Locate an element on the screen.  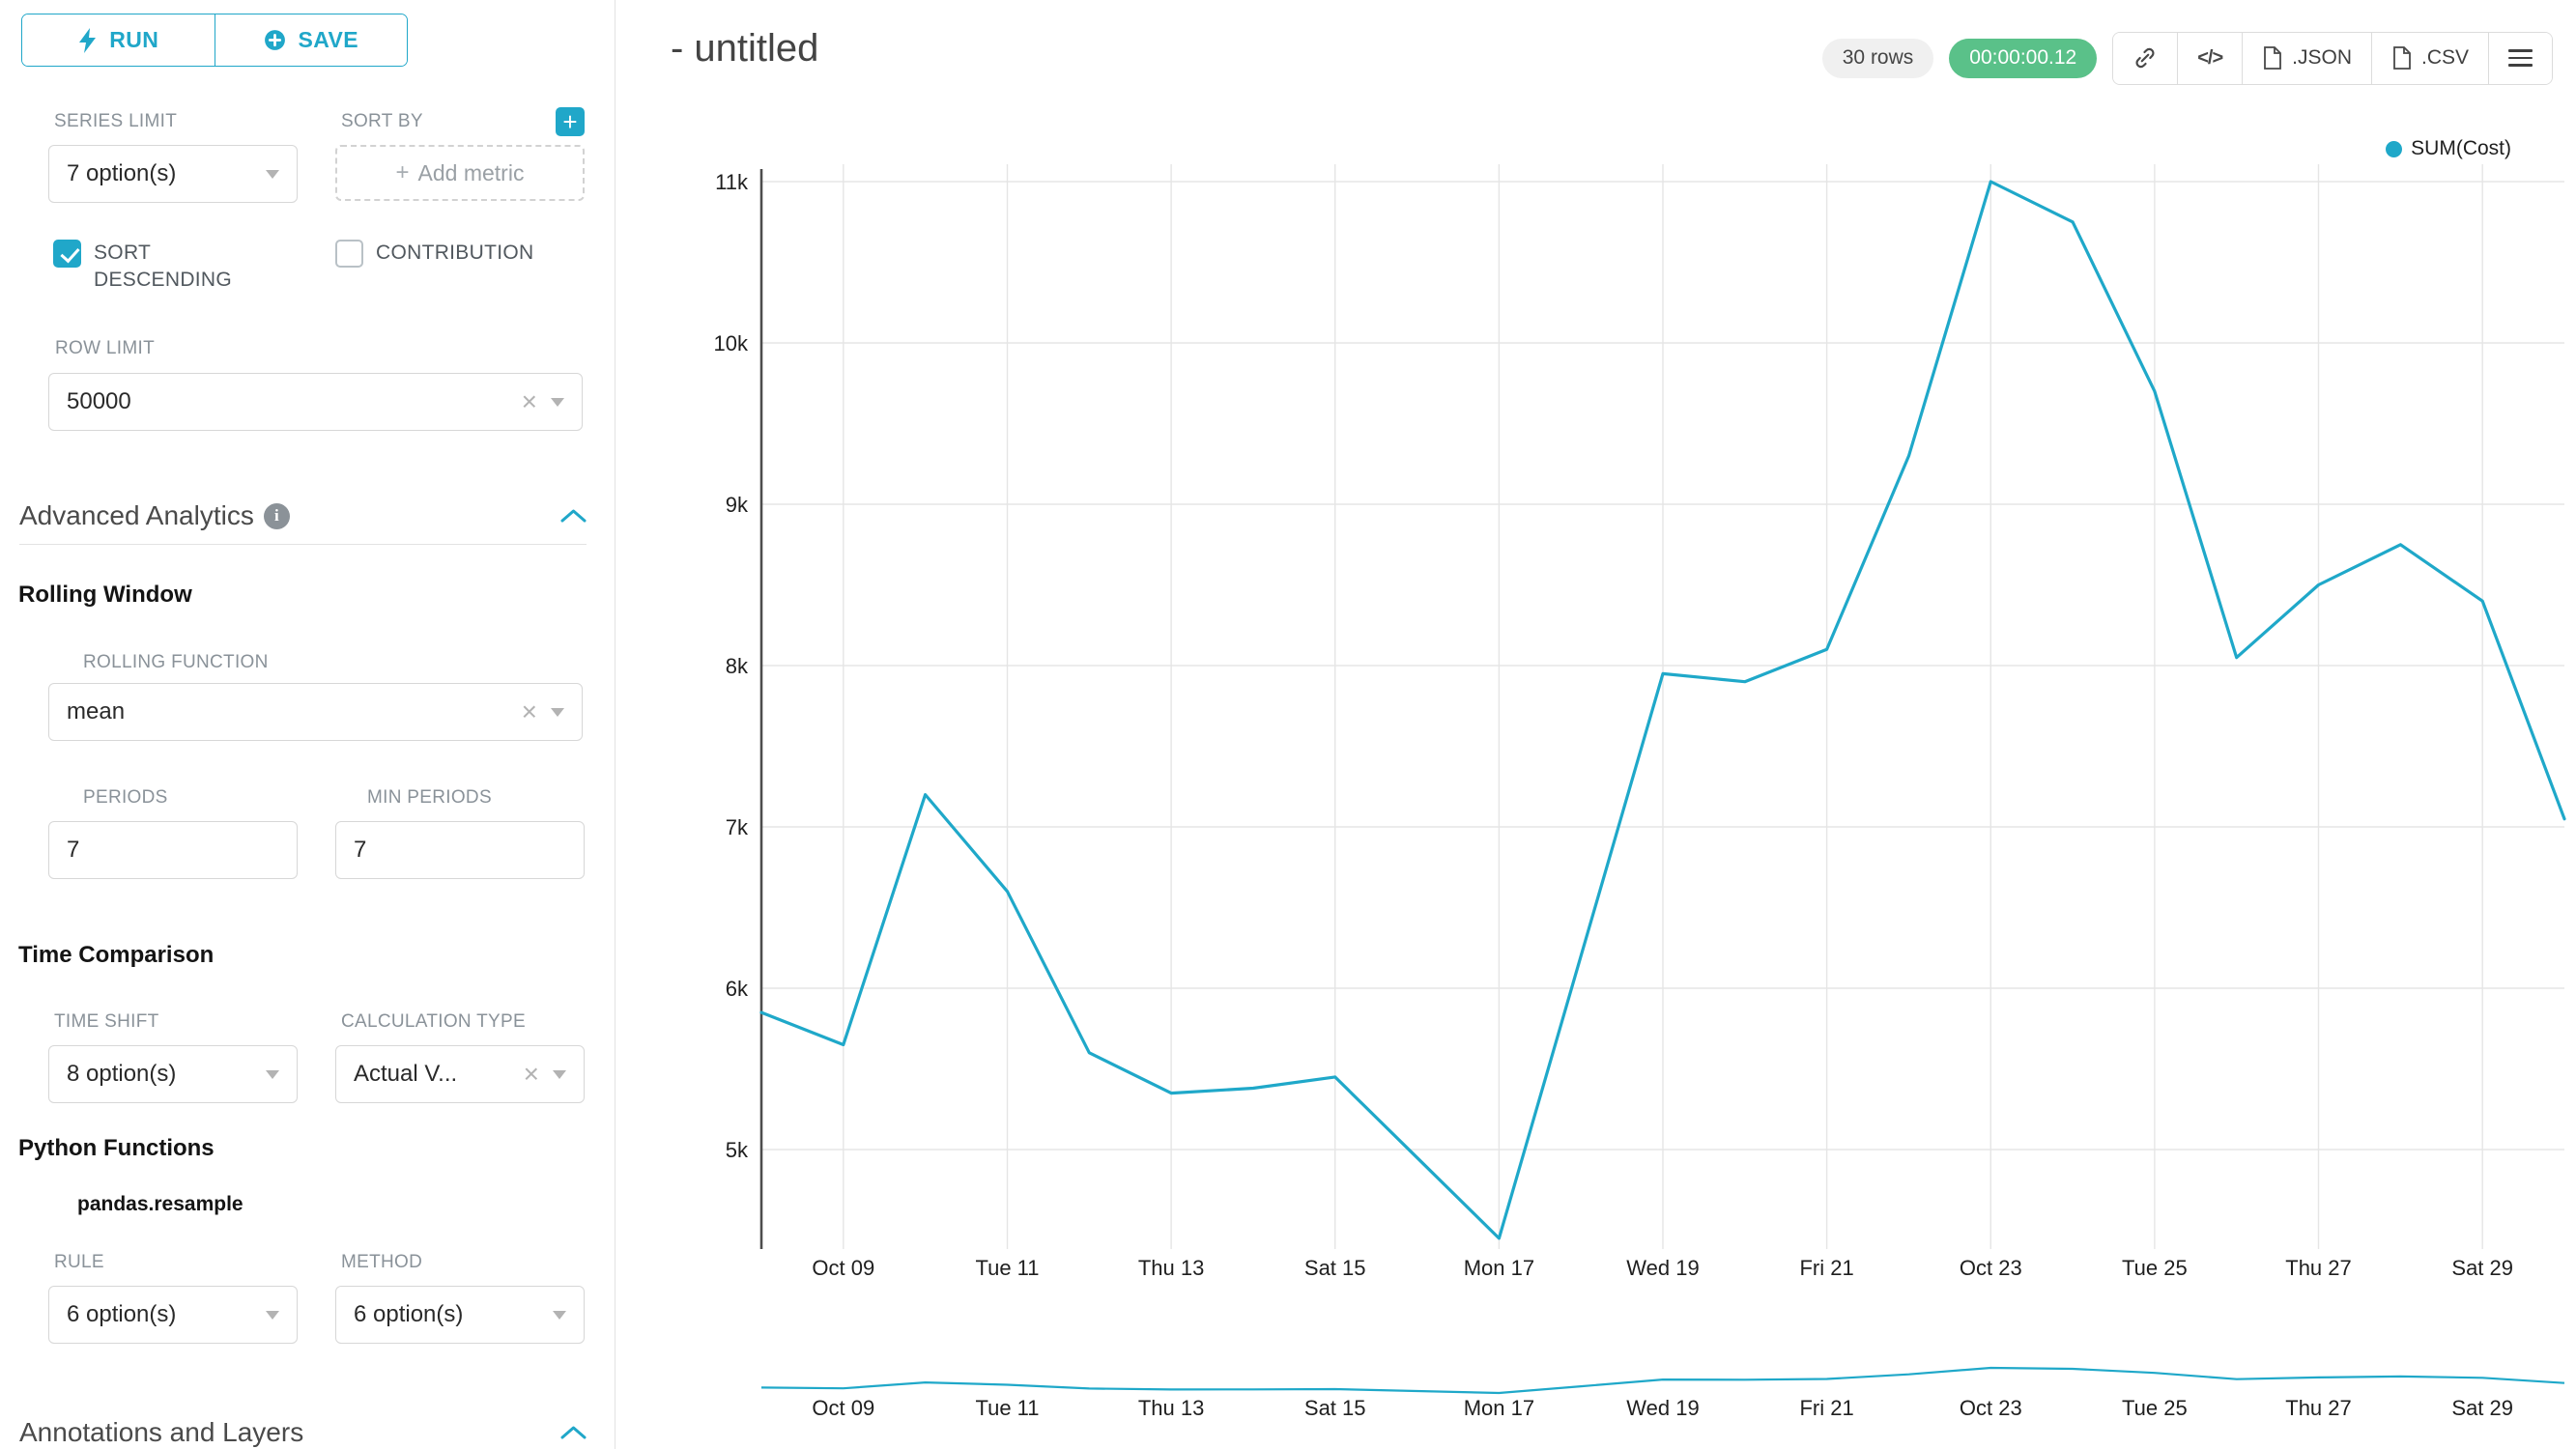
series-limit-value: 7 option(s) is located at coordinates (122, 173).